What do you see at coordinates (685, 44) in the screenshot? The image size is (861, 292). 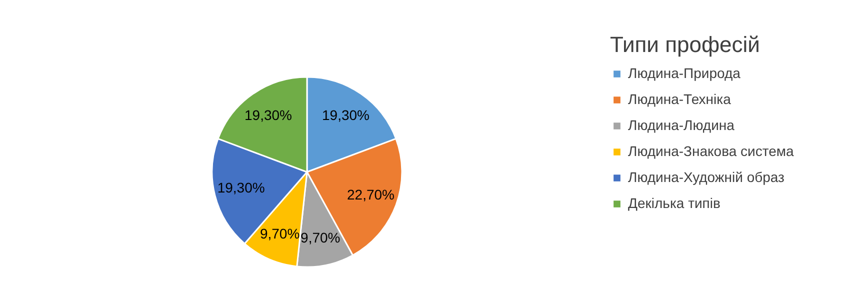 I see `legend-title: Типи професій` at bounding box center [685, 44].